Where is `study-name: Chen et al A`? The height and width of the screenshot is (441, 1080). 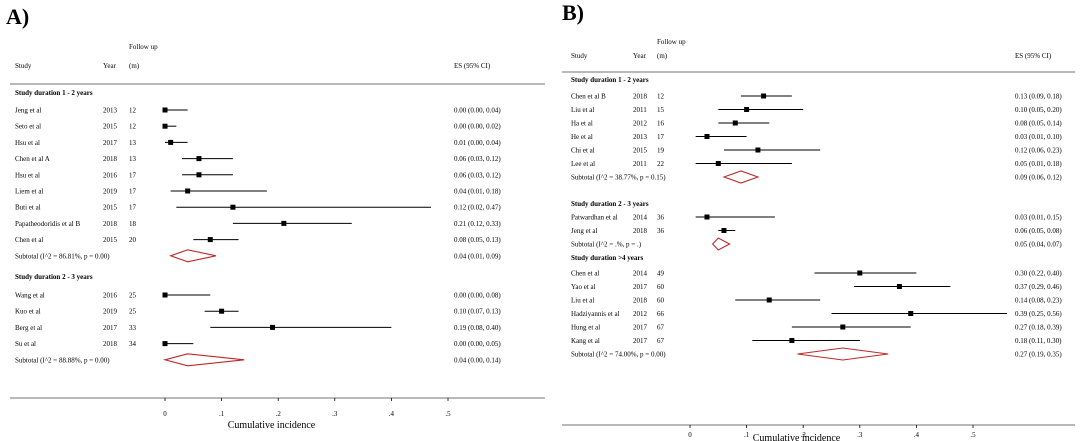 study-name: Chen et al A is located at coordinates (32, 159).